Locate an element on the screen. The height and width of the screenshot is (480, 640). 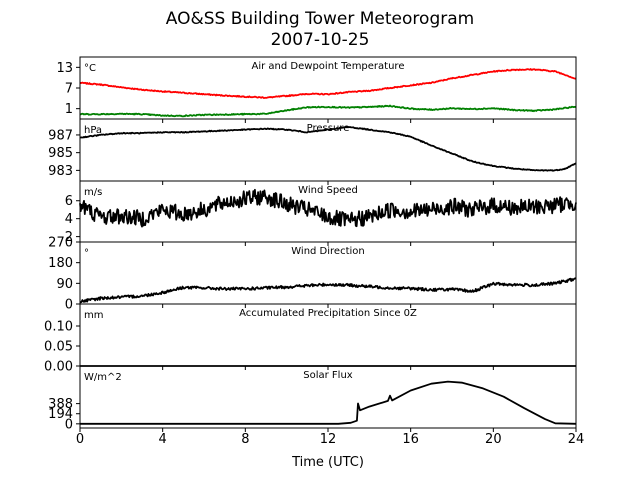
y-tick-label-precip-0: 0.00 is located at coordinates (58, 367).